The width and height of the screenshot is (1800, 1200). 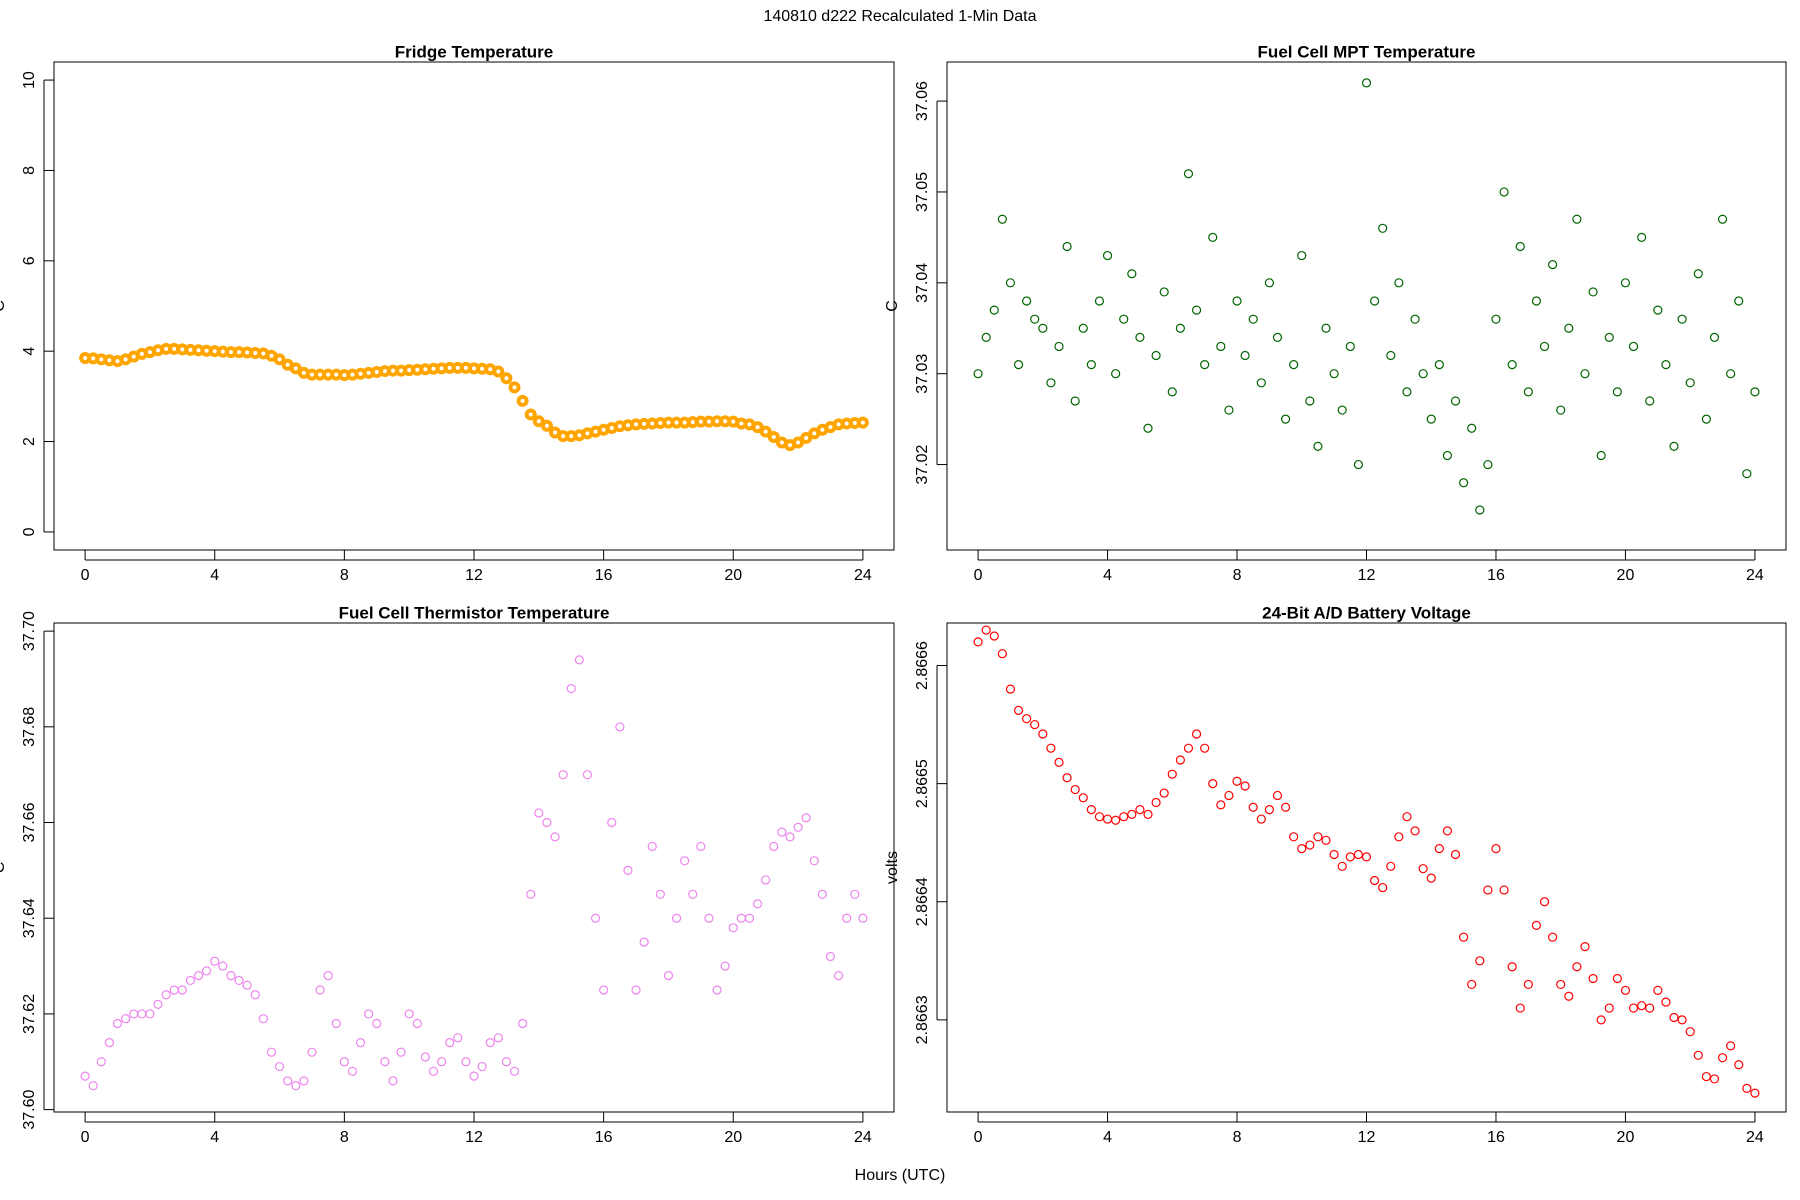 What do you see at coordinates (85, 575) in the screenshot?
I see `x-tick-label: 0` at bounding box center [85, 575].